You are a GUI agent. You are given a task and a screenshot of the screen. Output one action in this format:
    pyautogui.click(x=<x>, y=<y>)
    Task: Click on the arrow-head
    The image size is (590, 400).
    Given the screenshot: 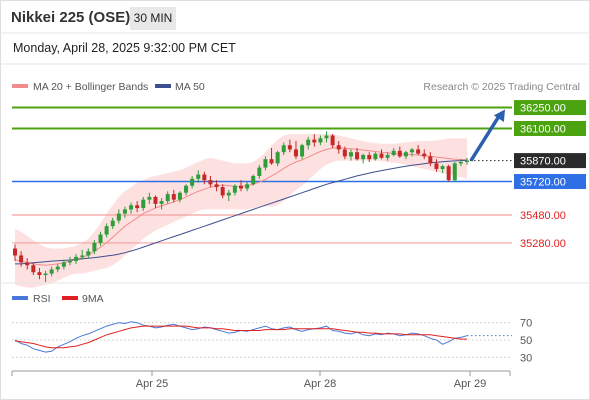 What is the action you would take?
    pyautogui.click(x=499, y=116)
    